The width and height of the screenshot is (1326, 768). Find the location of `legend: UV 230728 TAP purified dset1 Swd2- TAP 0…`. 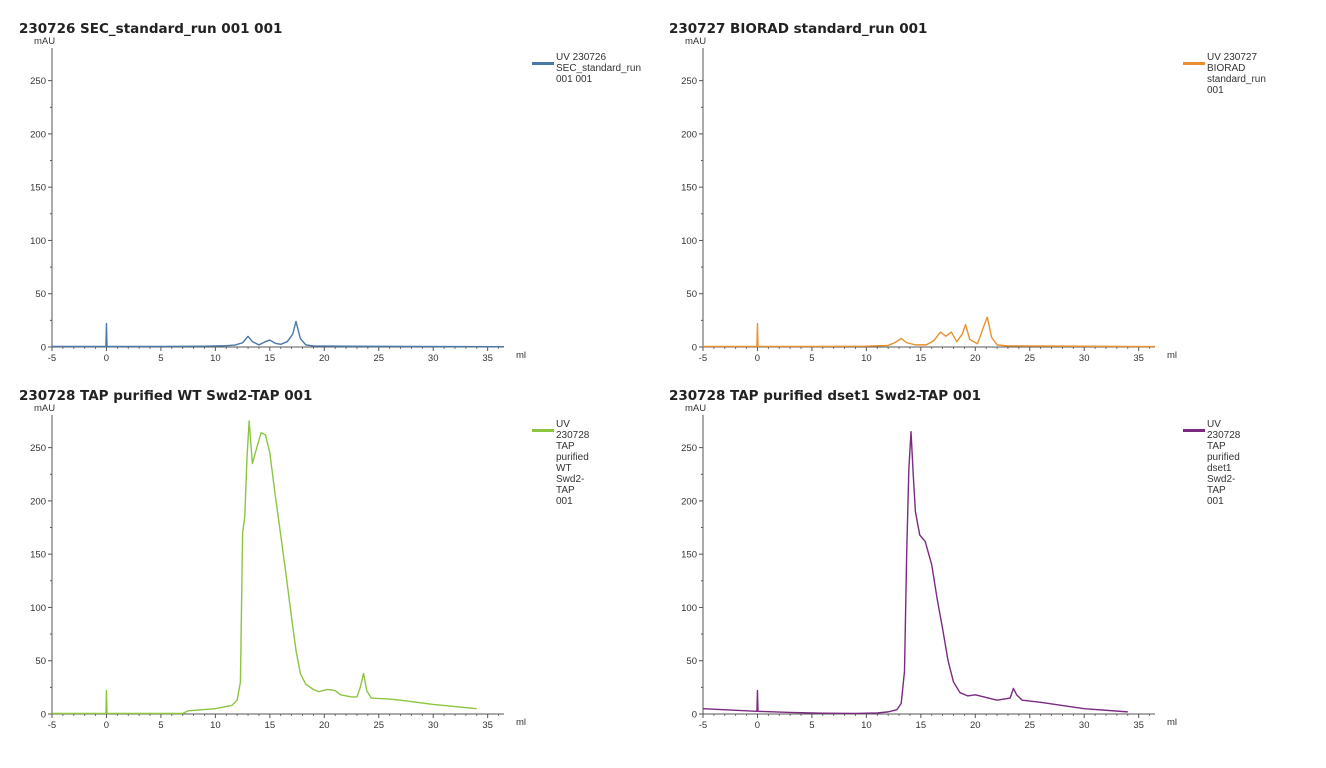

legend: UV 230728 TAP purified dset1 Swd2- TAP 0… is located at coordinates (1211, 463).